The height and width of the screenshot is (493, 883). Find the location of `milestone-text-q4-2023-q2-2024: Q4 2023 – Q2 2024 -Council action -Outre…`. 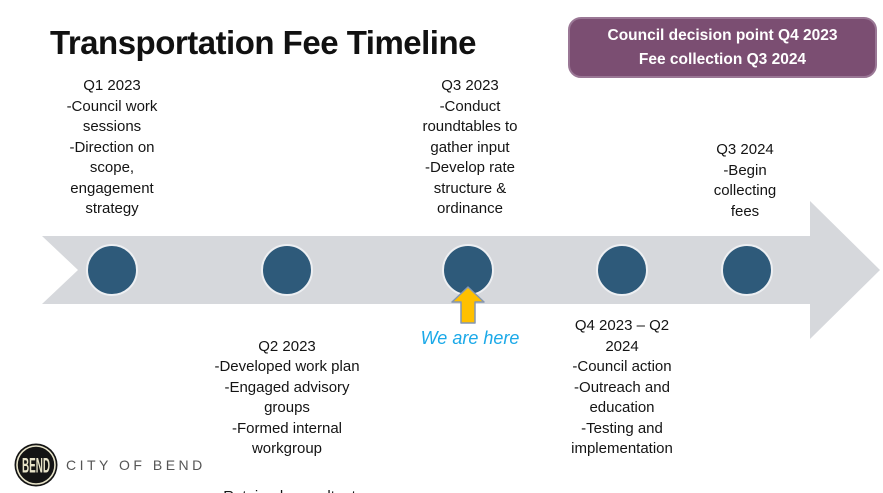

milestone-text-q4-2023-q2-2024: Q4 2023 – Q2 2024 -Council action -Outre… is located at coordinates (622, 387).